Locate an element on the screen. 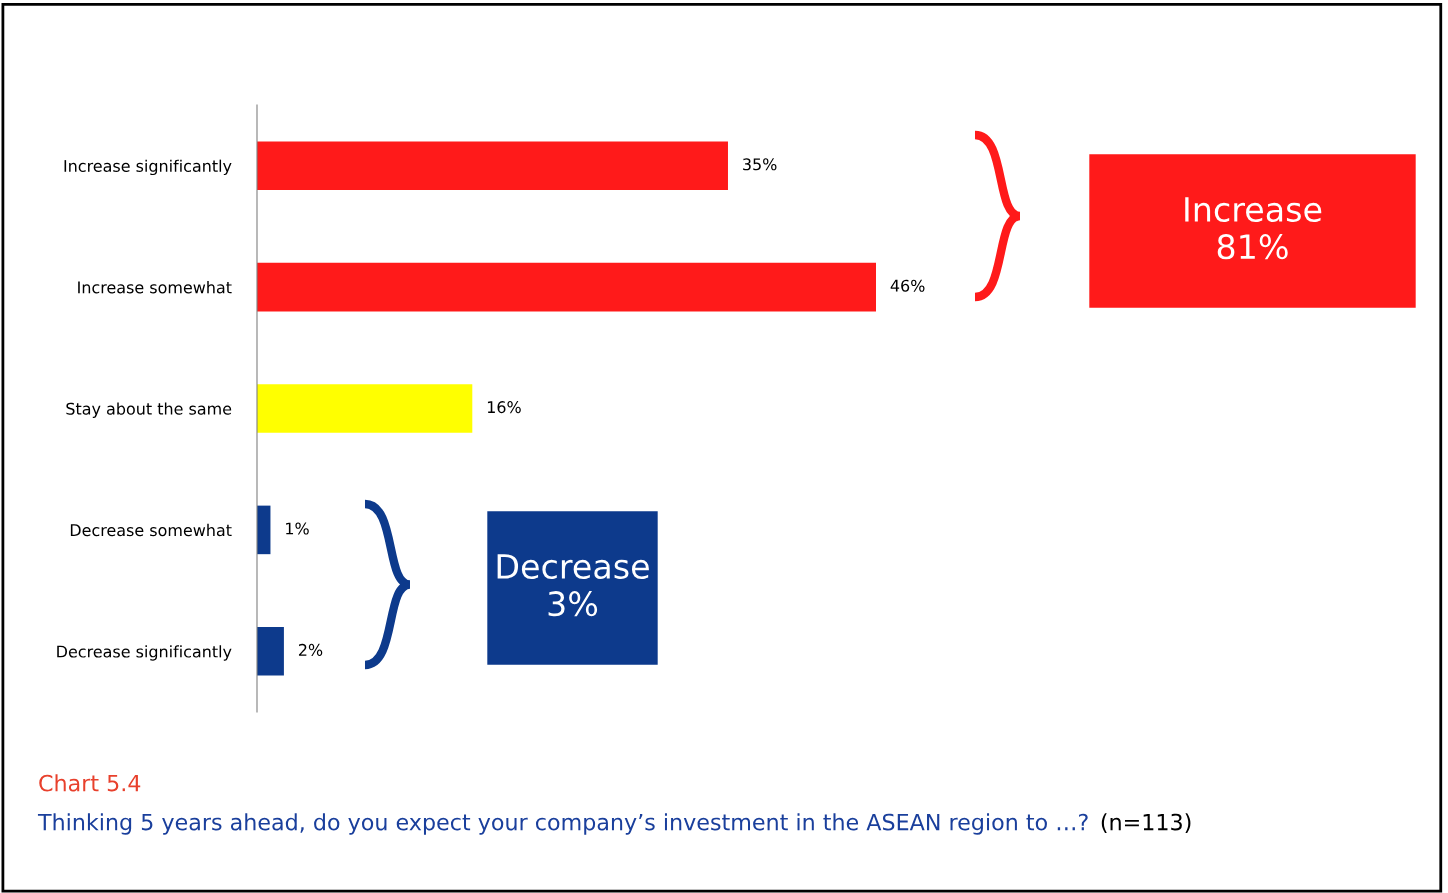 The width and height of the screenshot is (1448, 893). data-label: 1% is located at coordinates (297, 528).